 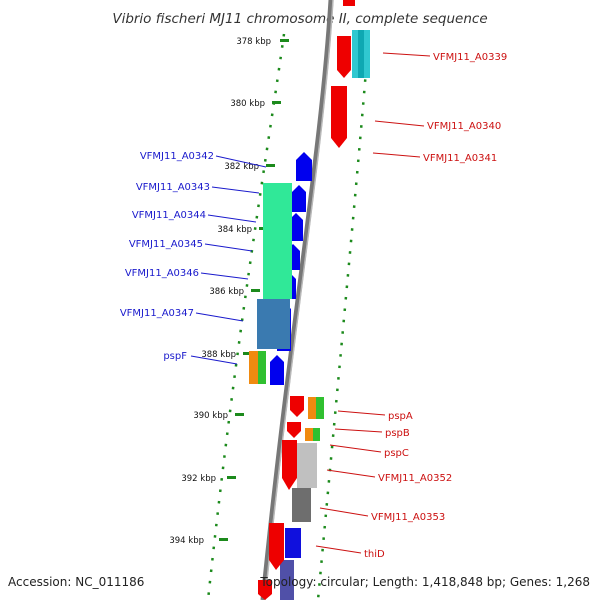 I want to click on tick-label: 394 kbp, so click(x=186, y=541).